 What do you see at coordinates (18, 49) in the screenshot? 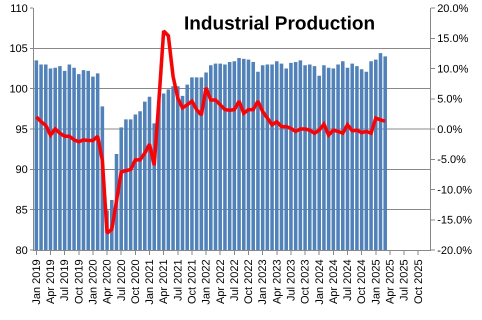
I see `y-tick-label: 105` at bounding box center [18, 49].